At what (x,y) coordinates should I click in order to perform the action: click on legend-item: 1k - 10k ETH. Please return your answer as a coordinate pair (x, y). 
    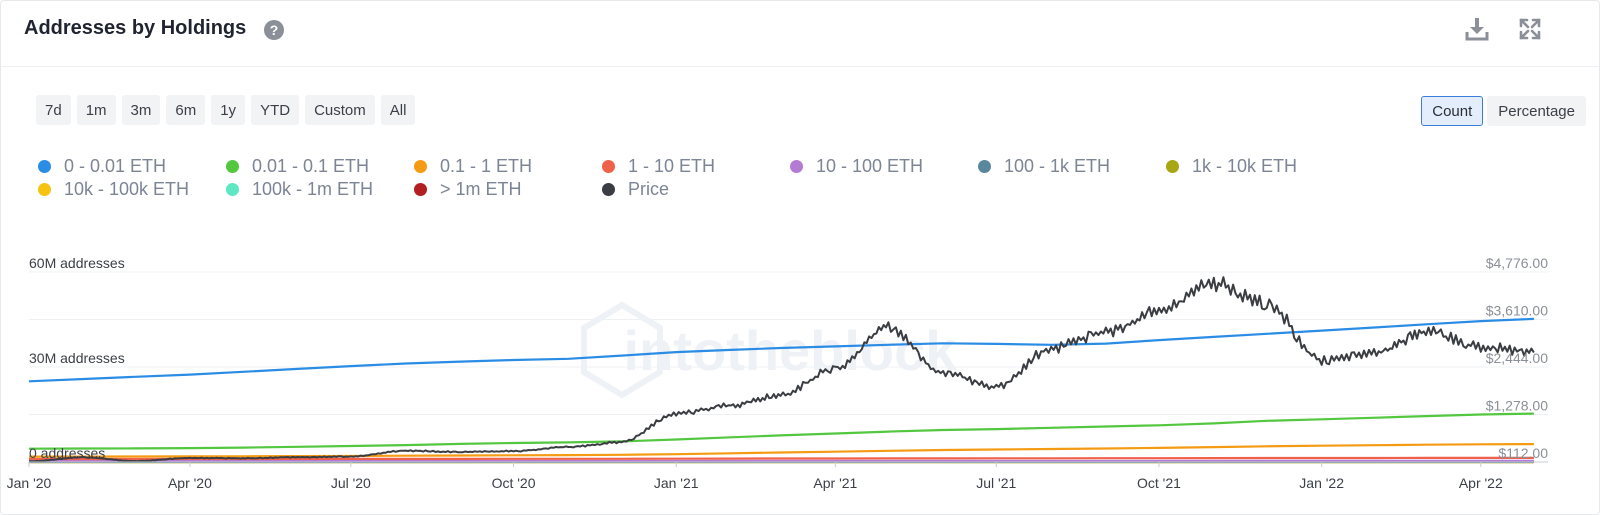
    Looking at the image, I should click on (1260, 166).